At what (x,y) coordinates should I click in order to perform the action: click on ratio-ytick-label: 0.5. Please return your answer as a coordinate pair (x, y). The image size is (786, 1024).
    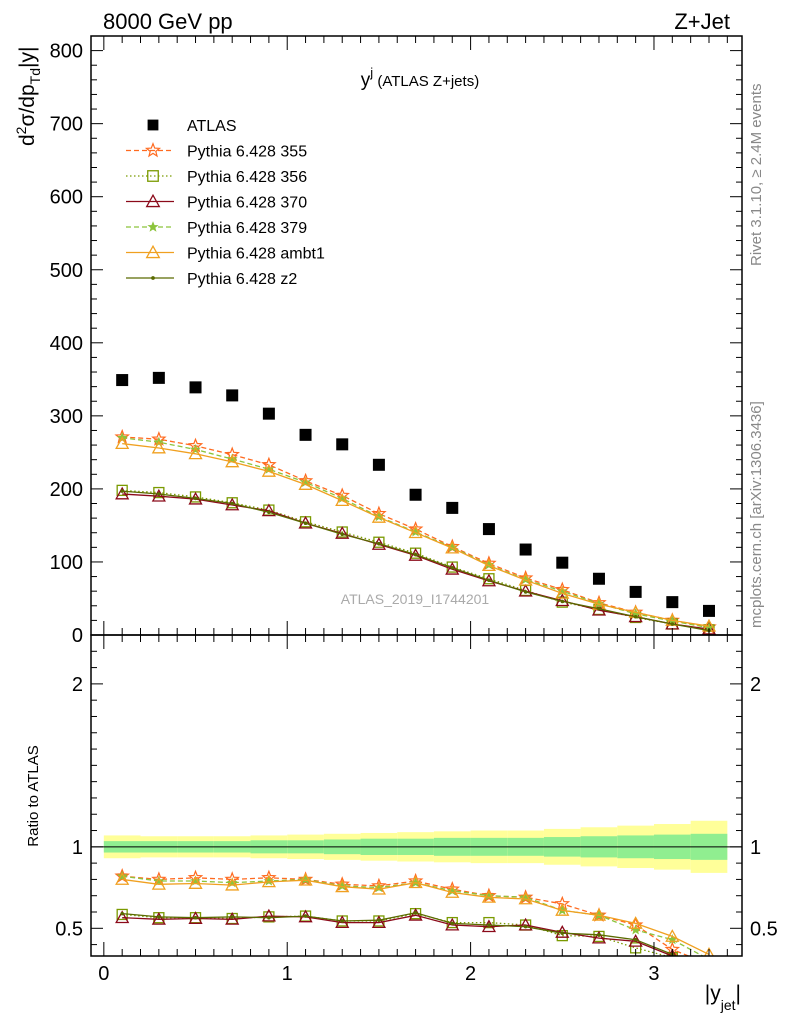
    Looking at the image, I should click on (69, 929).